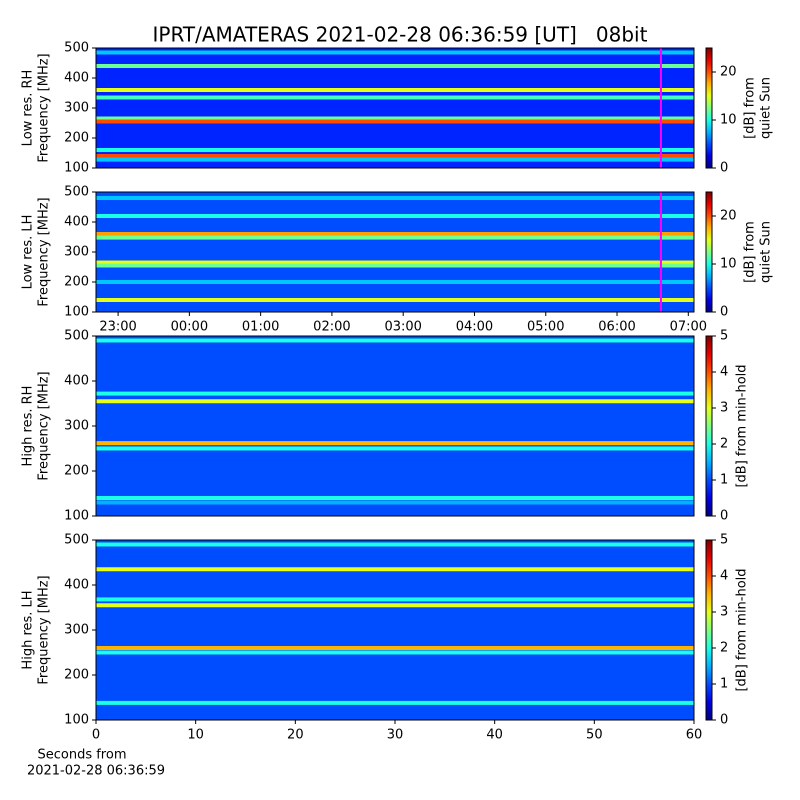 The width and height of the screenshot is (800, 800). What do you see at coordinates (724, 576) in the screenshot?
I see `colorbar-tick-label: 4` at bounding box center [724, 576].